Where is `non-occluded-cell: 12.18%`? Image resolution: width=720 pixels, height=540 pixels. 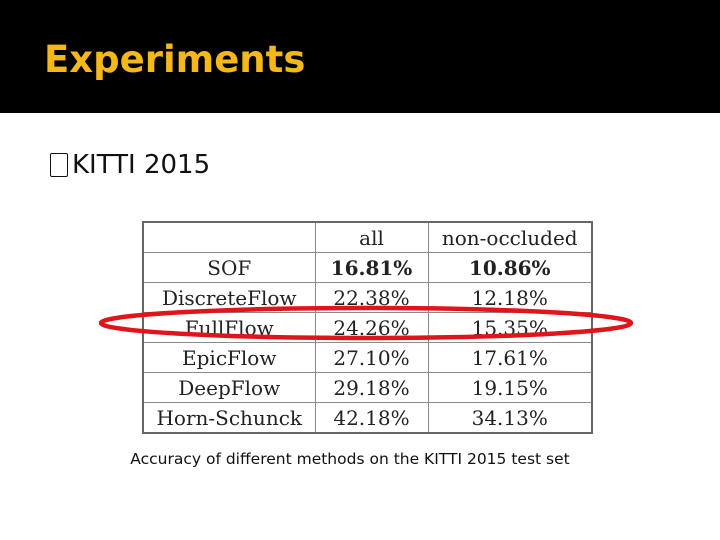
non-occluded-cell: 12.18% is located at coordinates (510, 297).